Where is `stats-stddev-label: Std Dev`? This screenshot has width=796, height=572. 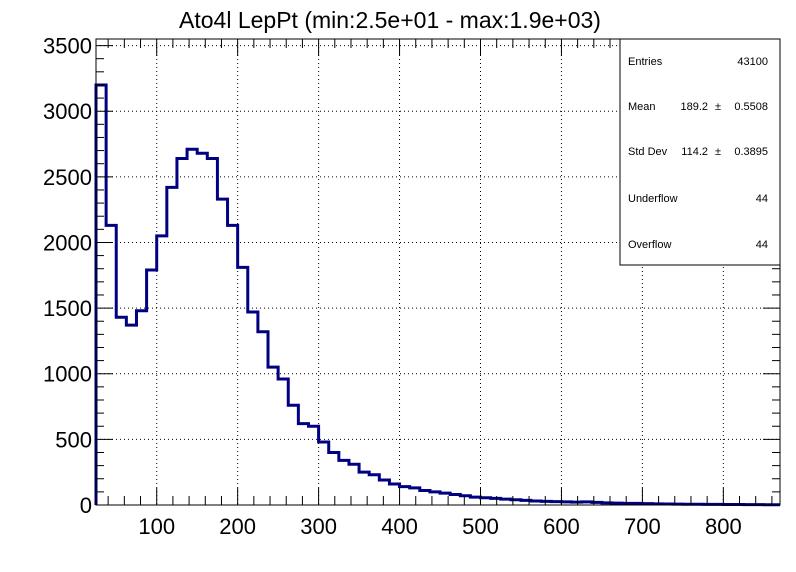 stats-stddev-label: Std Dev is located at coordinates (648, 152).